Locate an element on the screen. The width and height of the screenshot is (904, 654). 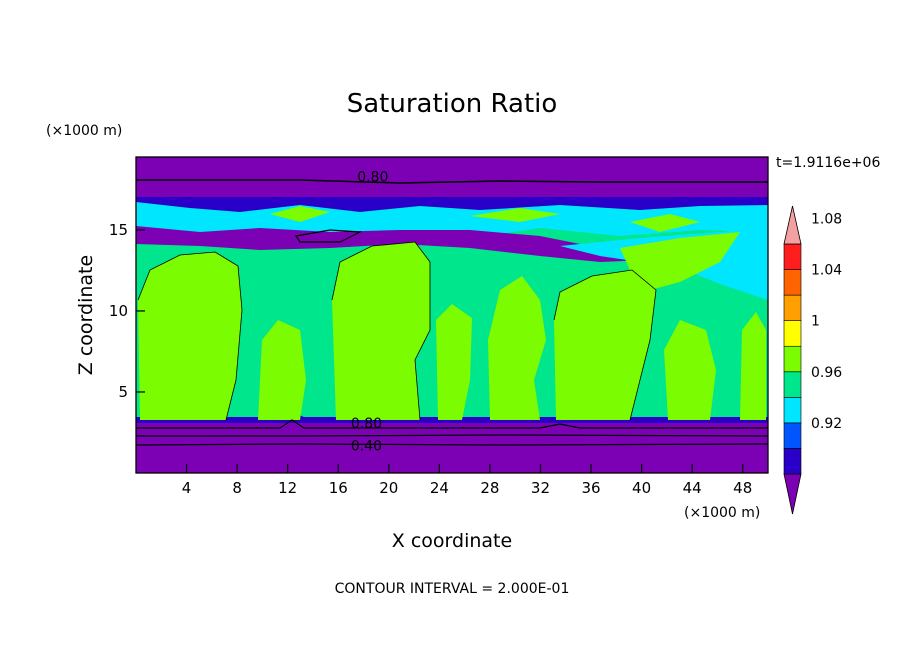
colorbar-label: 0.92 is located at coordinates (826, 424).